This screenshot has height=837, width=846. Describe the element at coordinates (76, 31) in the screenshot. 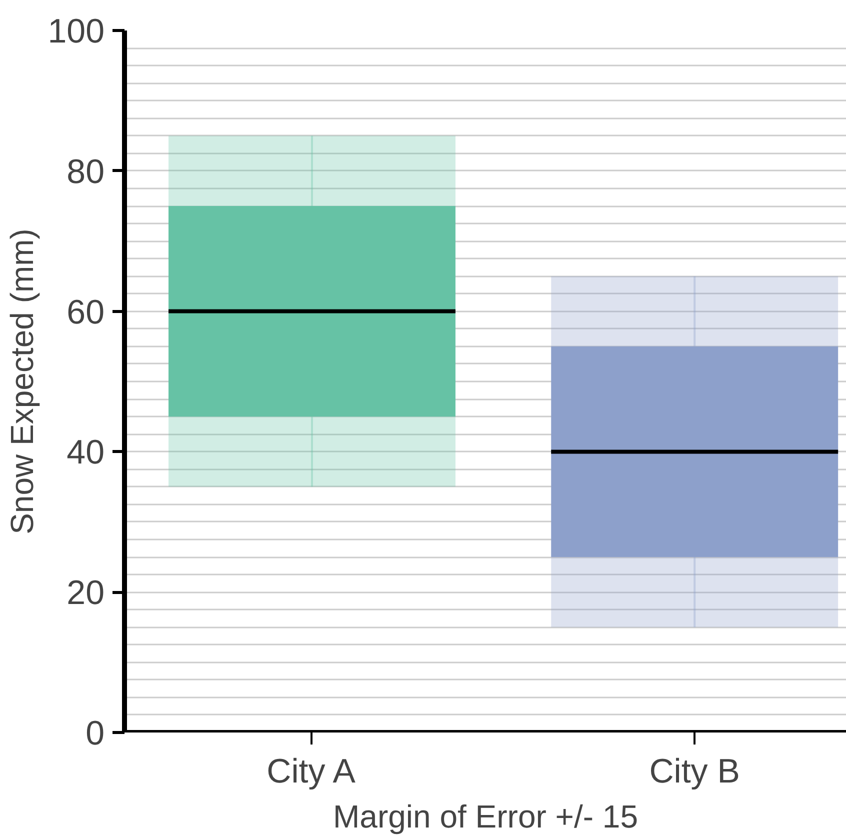

I see `y-tick-label: 100` at that location.